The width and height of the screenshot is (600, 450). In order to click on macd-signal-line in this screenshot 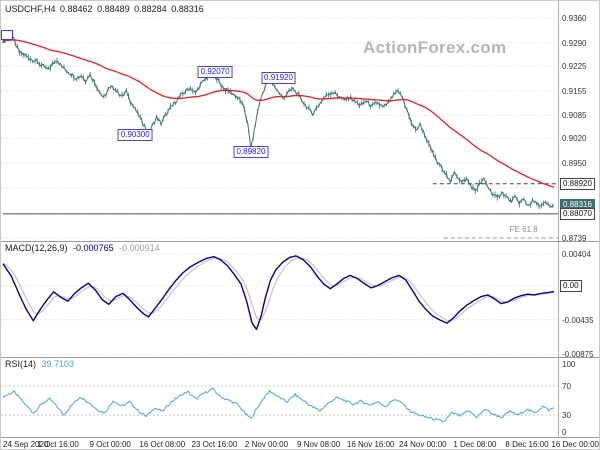, I will do `click(278, 289)`.